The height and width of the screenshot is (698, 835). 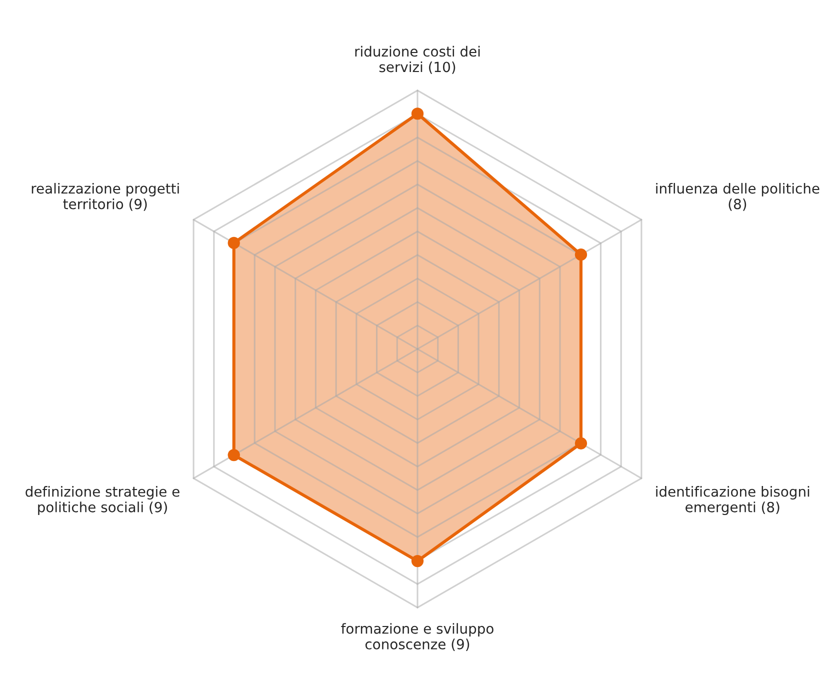 What do you see at coordinates (103, 501) in the screenshot?
I see `spoke-label: definizione strategie e politiche sociali (9)` at bounding box center [103, 501].